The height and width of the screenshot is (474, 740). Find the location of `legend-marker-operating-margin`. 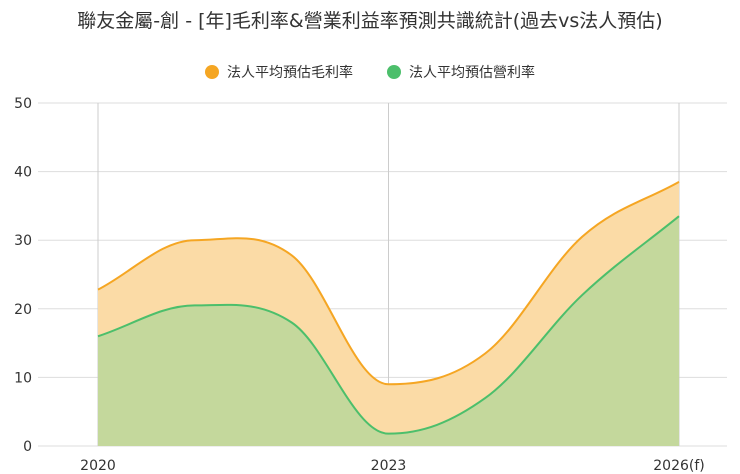

legend-marker-operating-margin is located at coordinates (394, 72).